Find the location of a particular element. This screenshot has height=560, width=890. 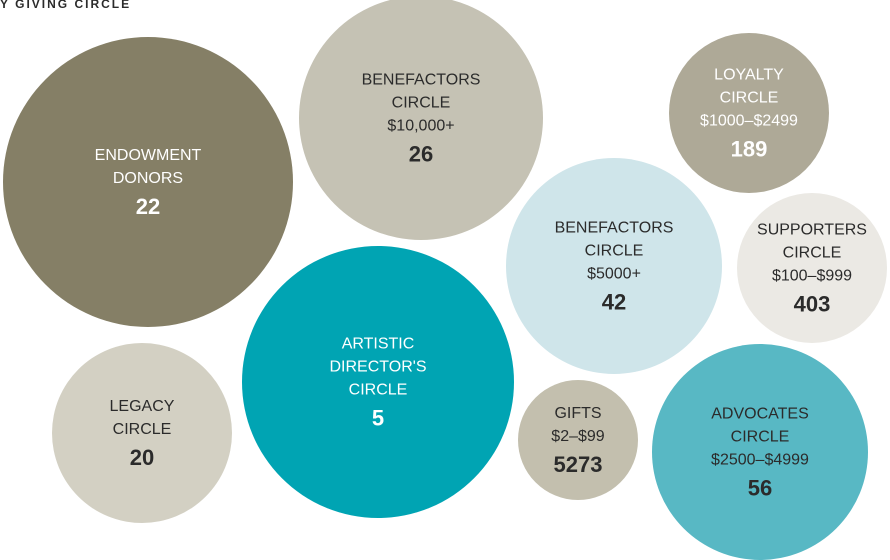

bubble-label: $1000–$2499 is located at coordinates (749, 121).